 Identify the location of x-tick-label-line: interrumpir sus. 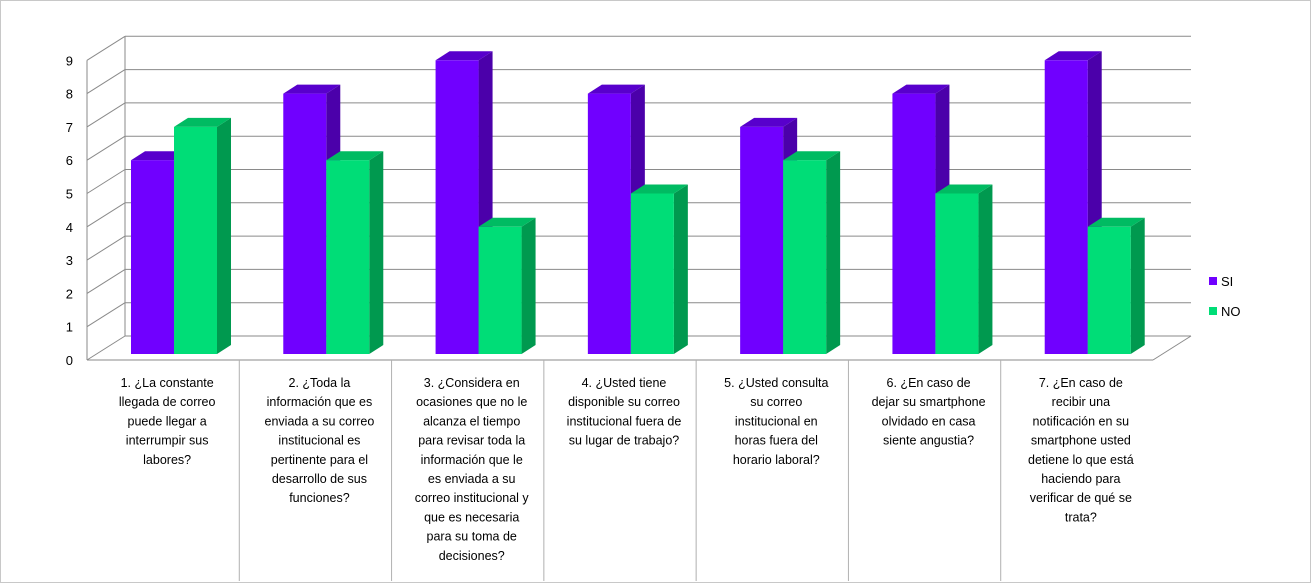
(167, 441).